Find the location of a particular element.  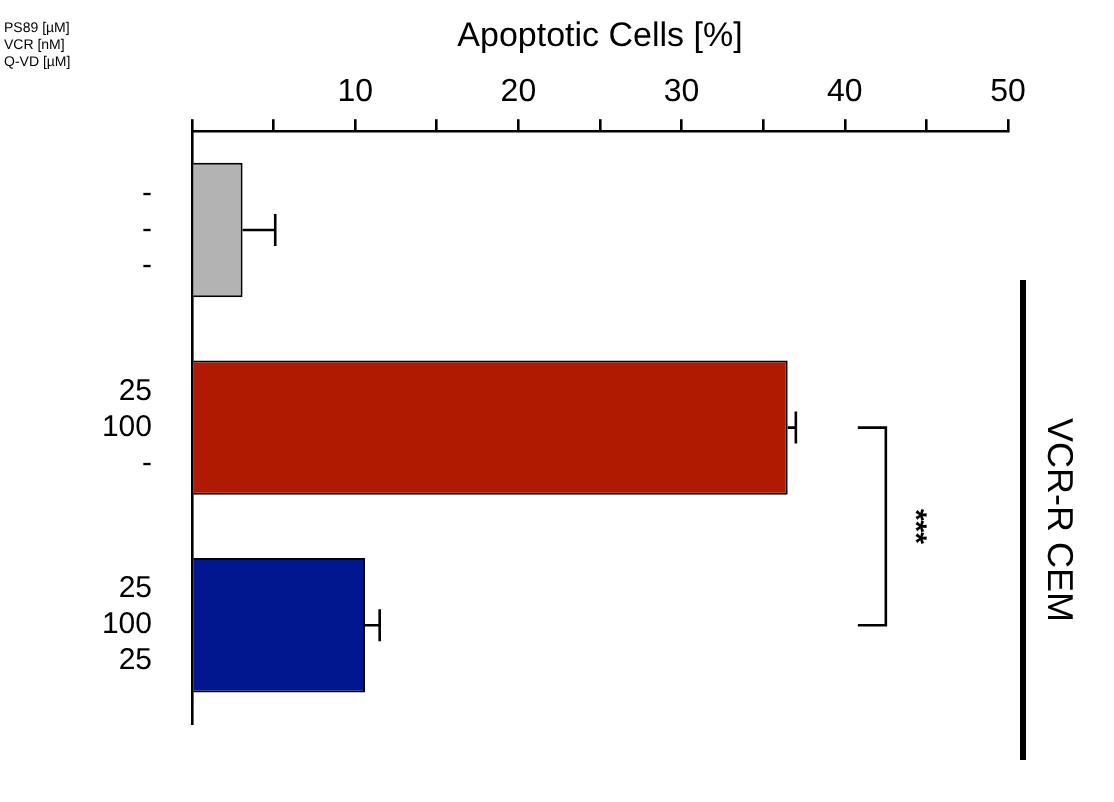

x-tick-label: 50 is located at coordinates (1008, 91).